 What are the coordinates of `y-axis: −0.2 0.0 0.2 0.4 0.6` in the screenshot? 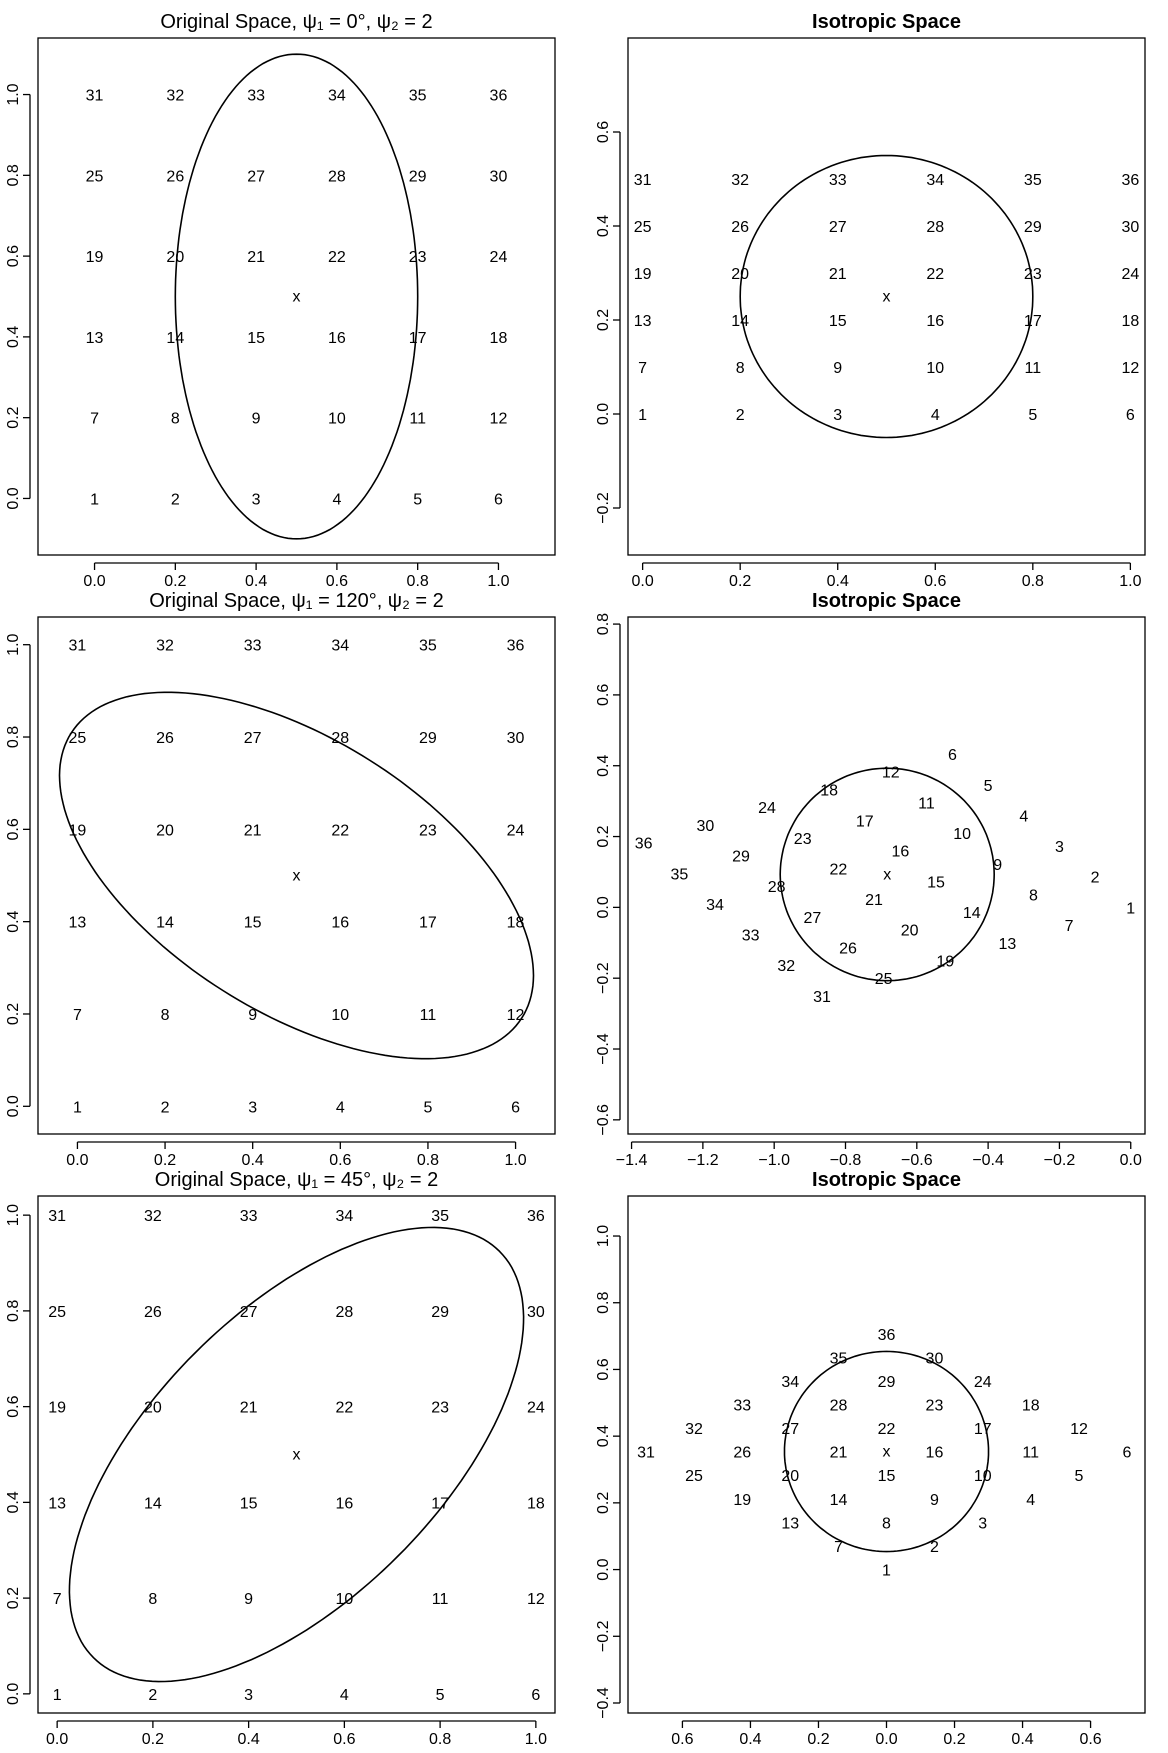 It's located at (608, 322).